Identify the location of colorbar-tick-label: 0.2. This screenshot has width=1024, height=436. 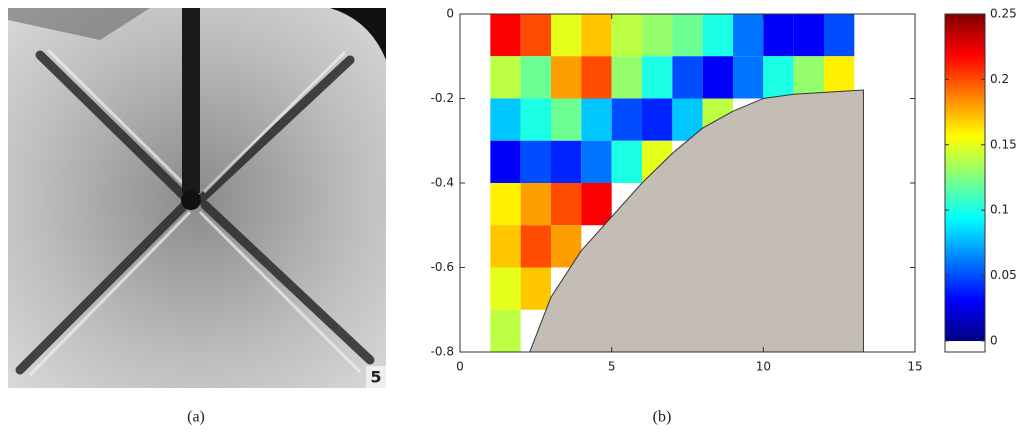
(999, 79).